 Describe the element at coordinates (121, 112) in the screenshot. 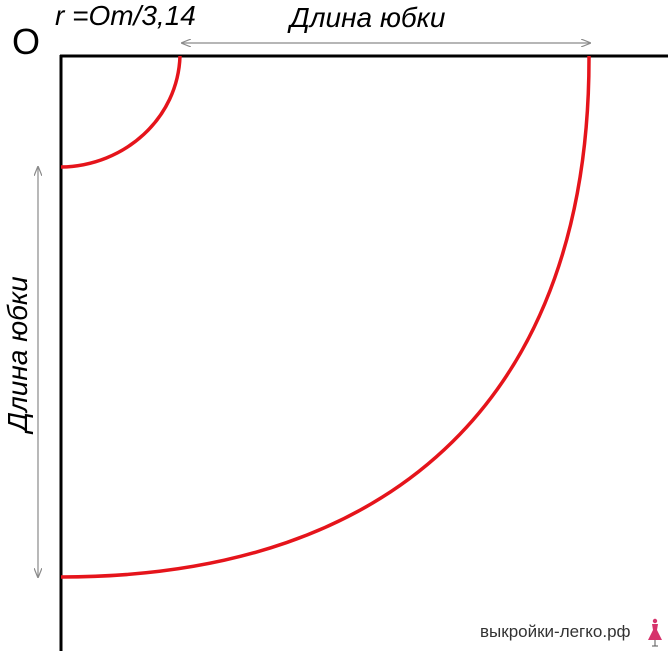

I see `waist-curve` at that location.